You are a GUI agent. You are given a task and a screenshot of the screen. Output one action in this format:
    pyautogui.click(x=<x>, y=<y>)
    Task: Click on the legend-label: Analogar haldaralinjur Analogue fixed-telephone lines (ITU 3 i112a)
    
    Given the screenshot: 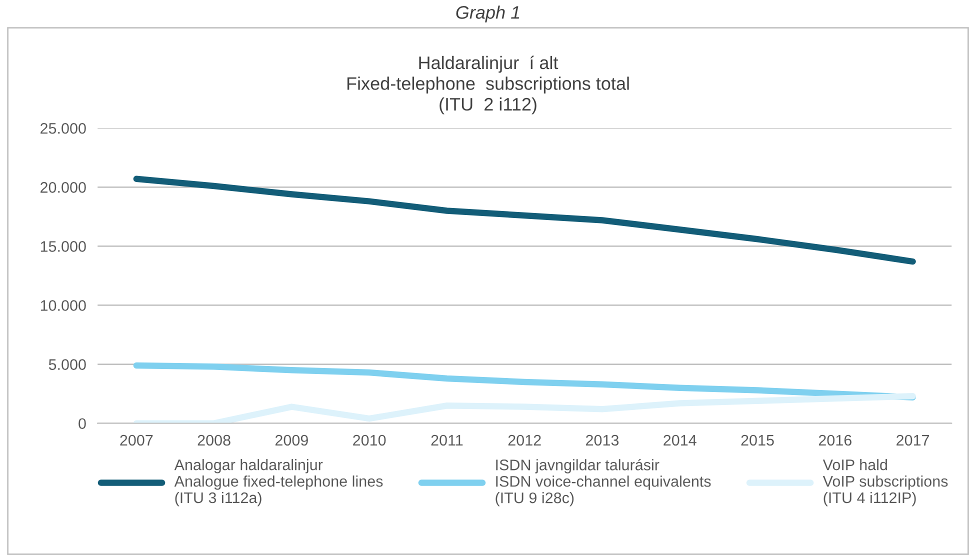 What is the action you would take?
    pyautogui.click(x=278, y=482)
    